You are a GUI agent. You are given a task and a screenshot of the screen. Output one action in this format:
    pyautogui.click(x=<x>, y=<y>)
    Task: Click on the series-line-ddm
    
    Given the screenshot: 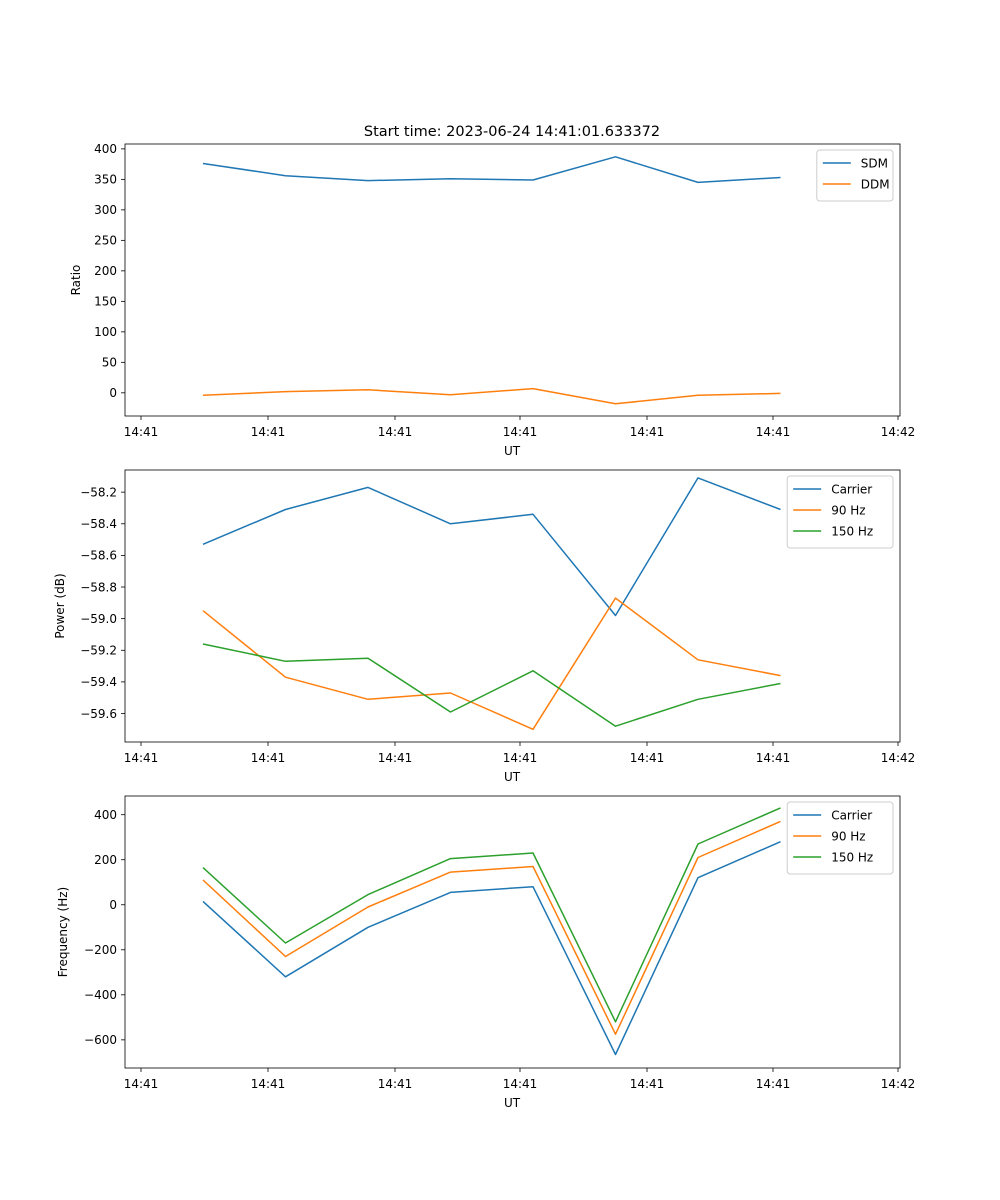 What is the action you would take?
    pyautogui.click(x=491, y=396)
    